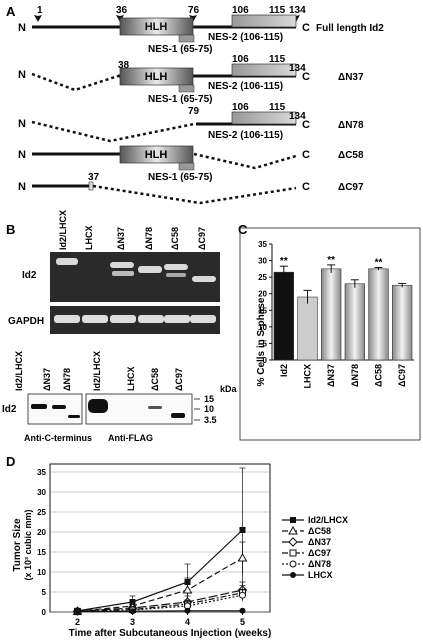  Describe the element at coordinates (28, 544) in the screenshot. I see `panel-d-ylabel-2: (x 10³ cubic mm)` at that location.